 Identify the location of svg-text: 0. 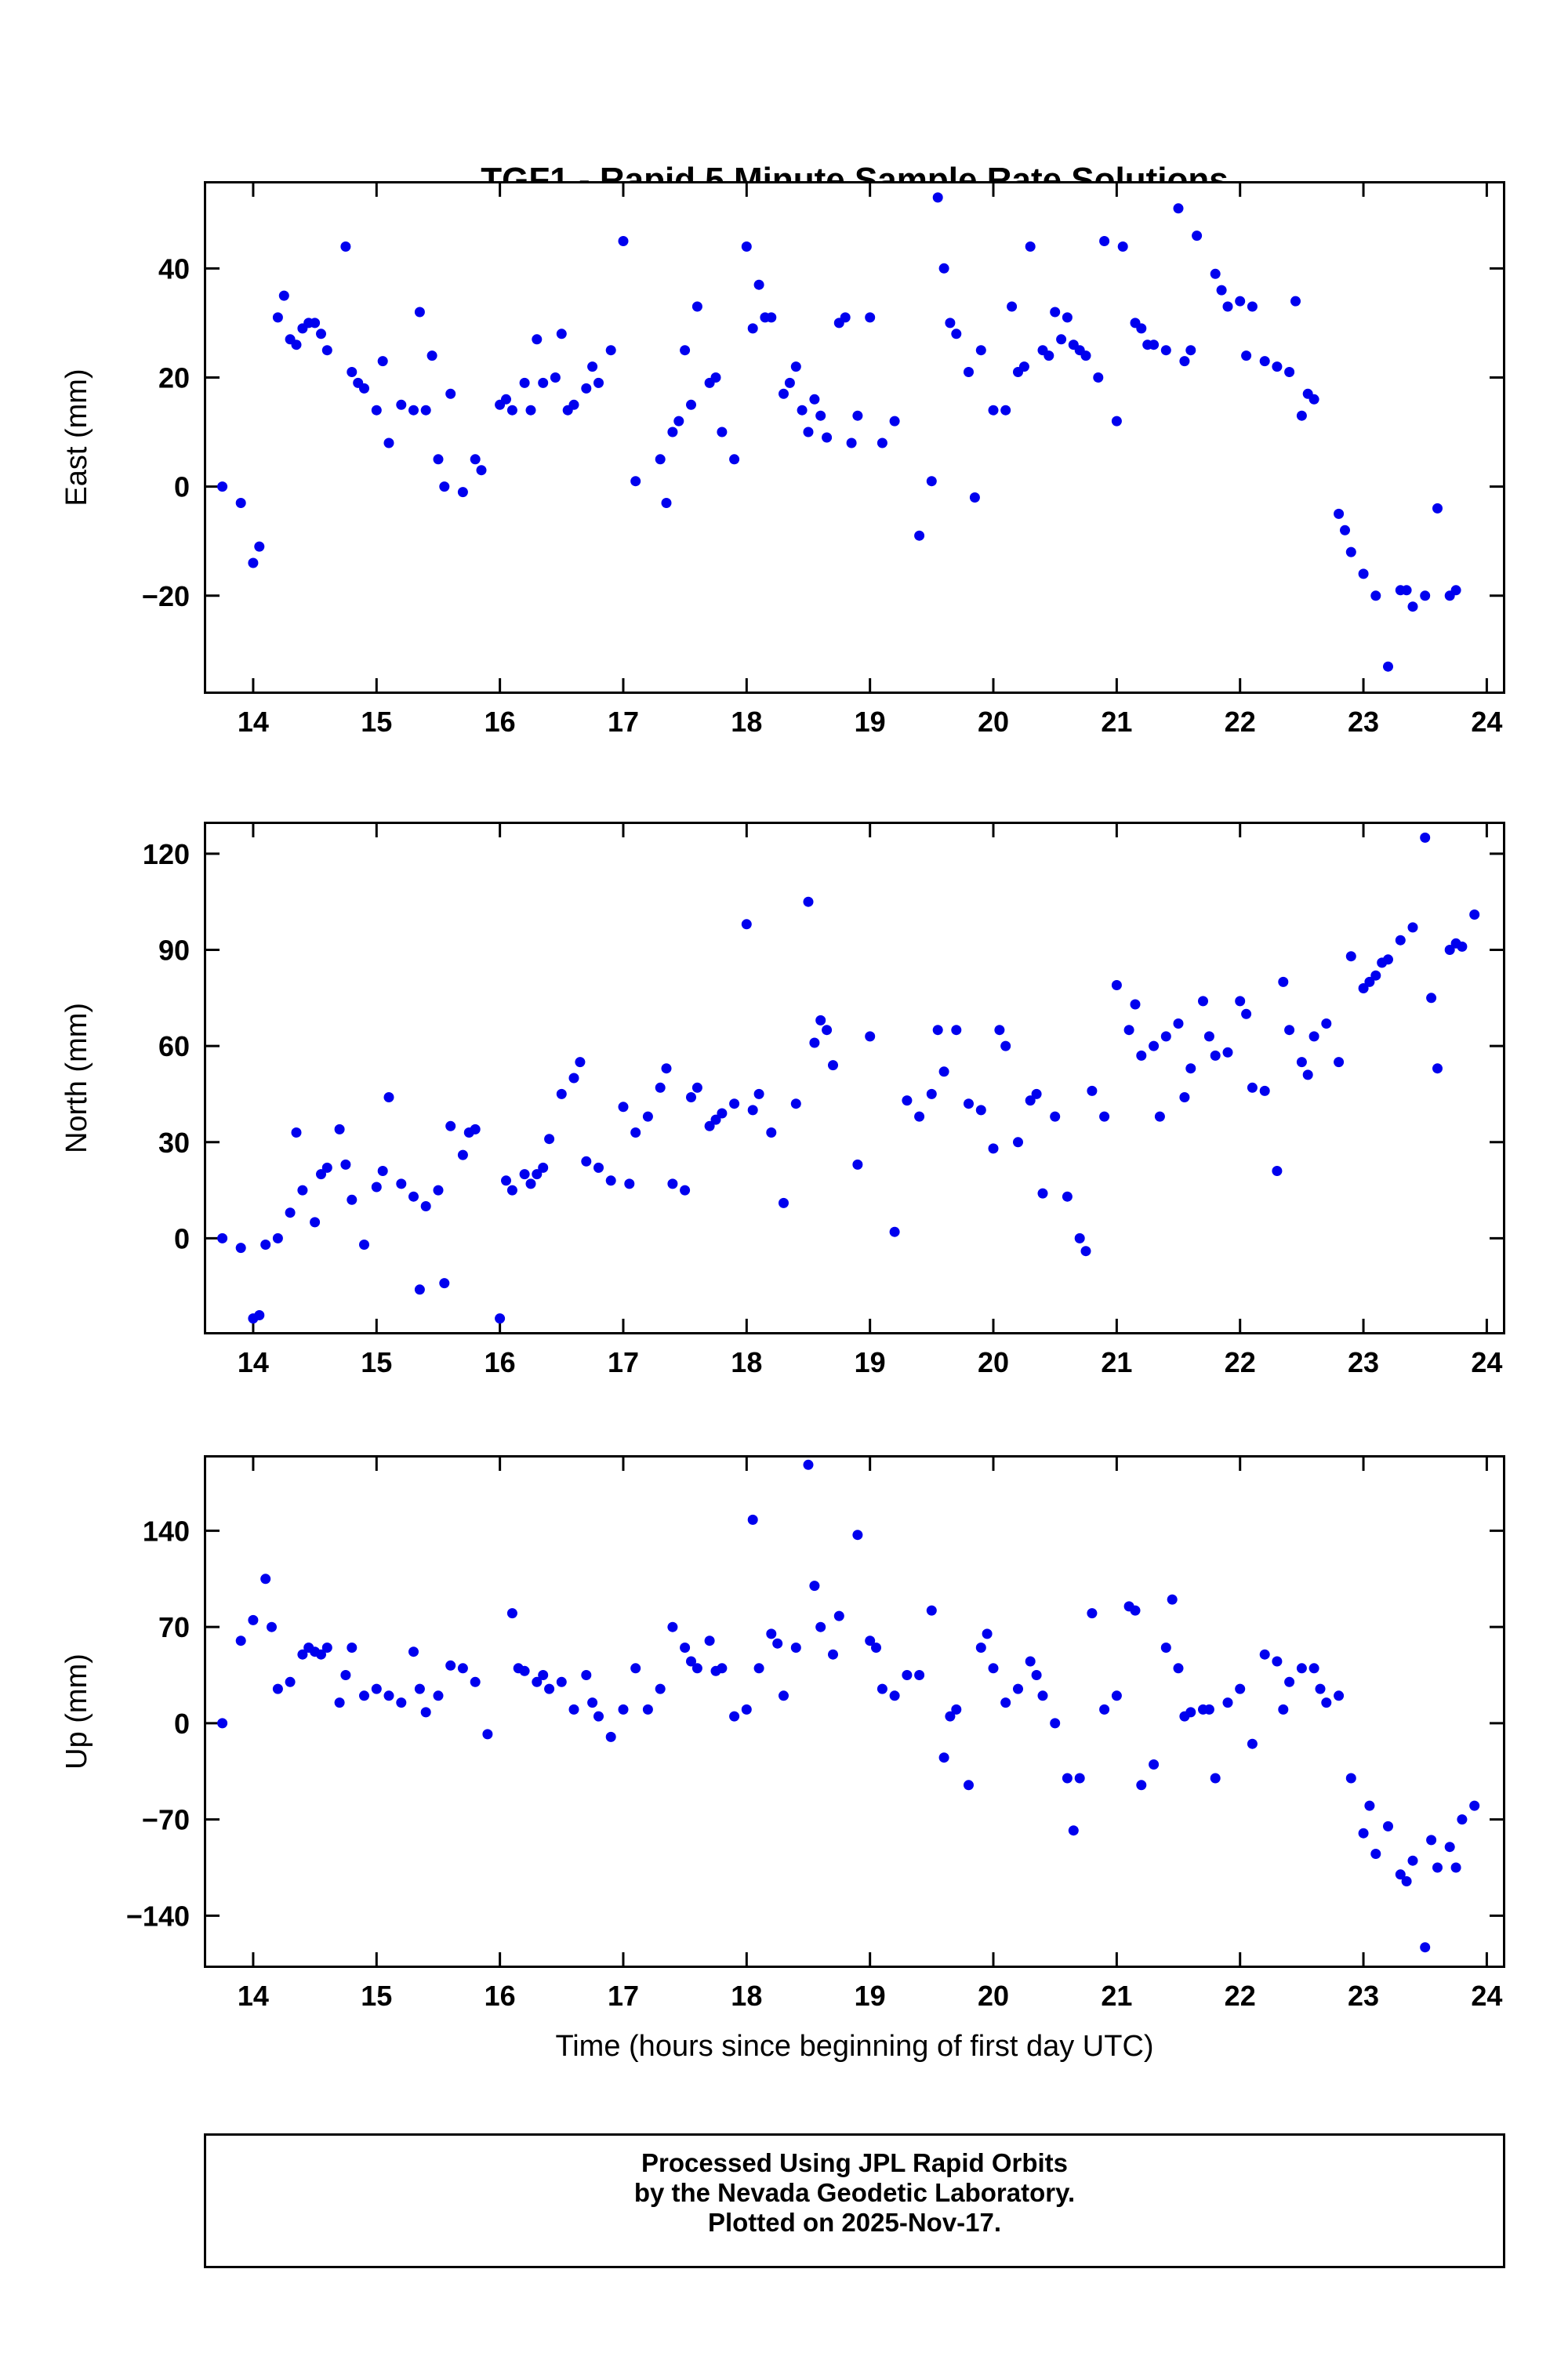
(182, 487).